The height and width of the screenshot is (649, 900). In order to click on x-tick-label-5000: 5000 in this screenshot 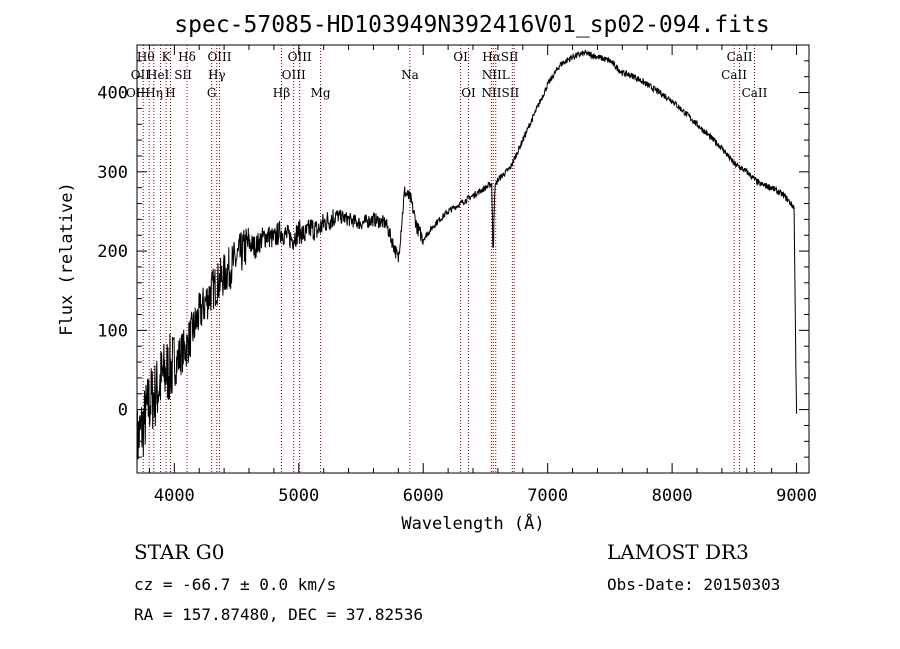, I will do `click(298, 496)`.